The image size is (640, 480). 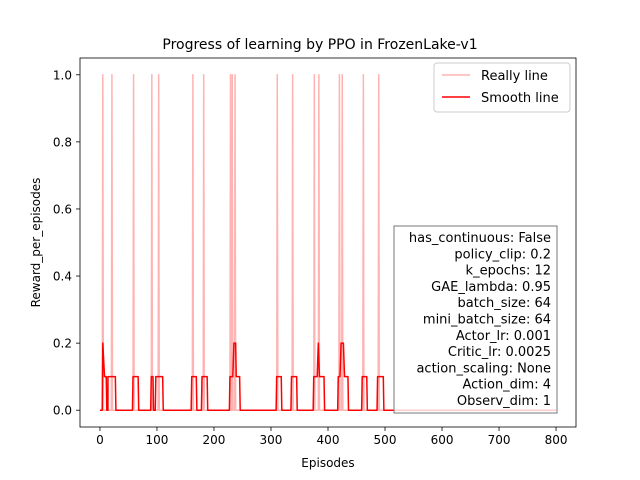 I want to click on y-axis-label: Reward_per_episodes, so click(x=36, y=243).